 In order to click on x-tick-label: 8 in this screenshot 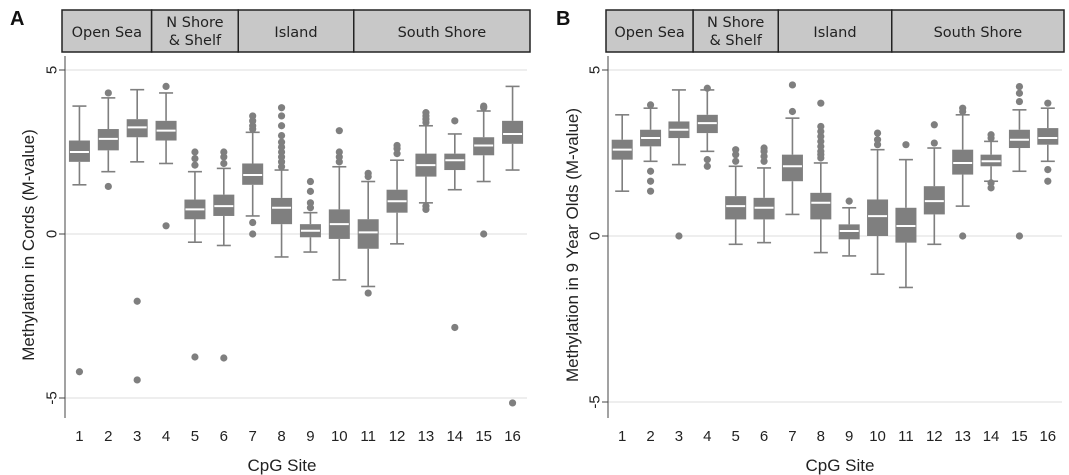, I will do `click(821, 436)`.